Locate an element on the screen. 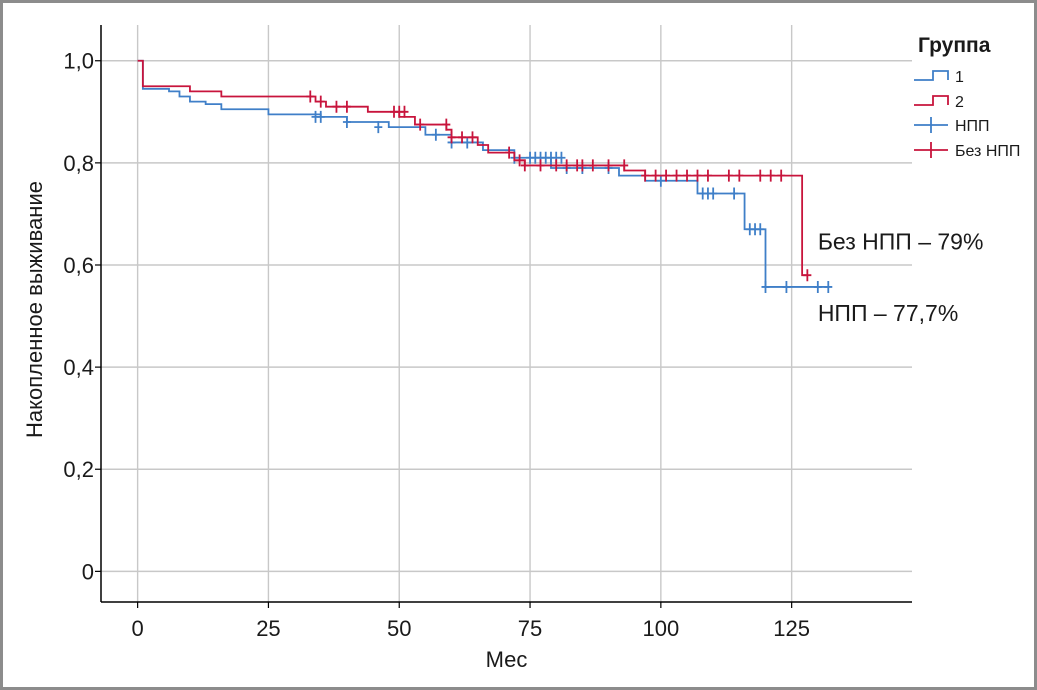 This screenshot has width=1037, height=690. y-tick-label: 0,4 is located at coordinates (78, 367).